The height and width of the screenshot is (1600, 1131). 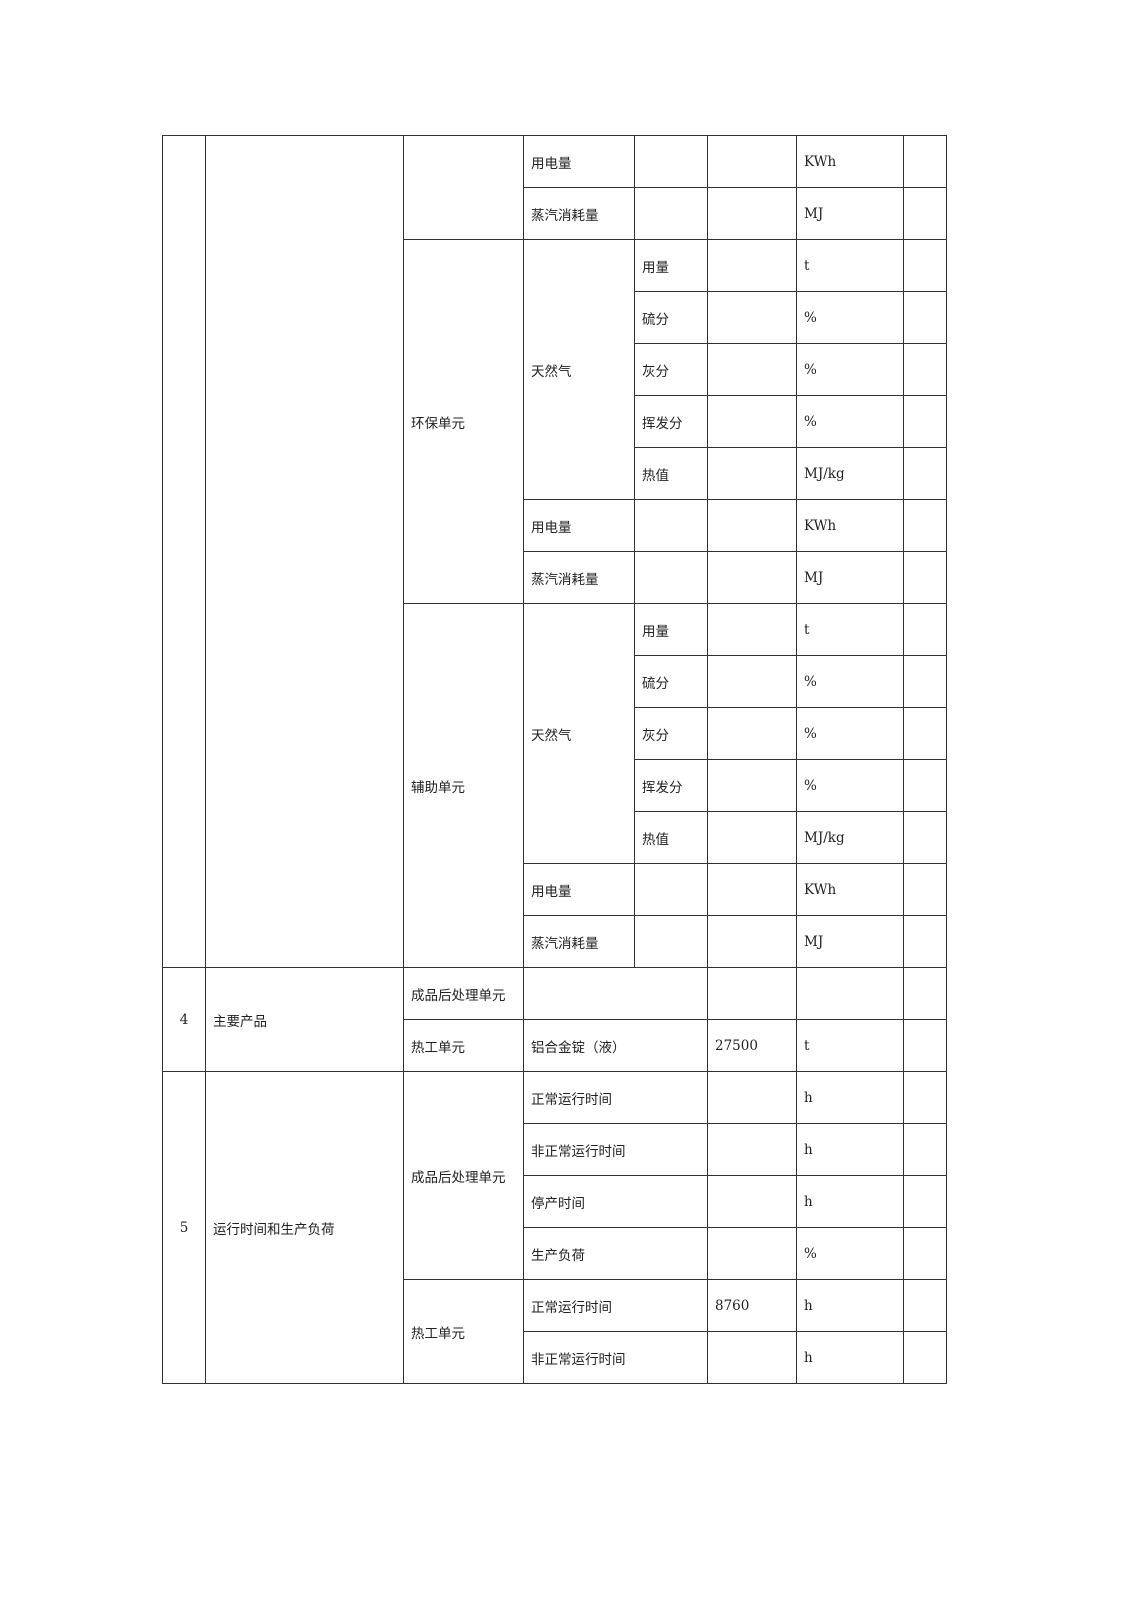 What do you see at coordinates (463, 993) in the screenshot?
I see `table-cell: 成品后处理单元` at bounding box center [463, 993].